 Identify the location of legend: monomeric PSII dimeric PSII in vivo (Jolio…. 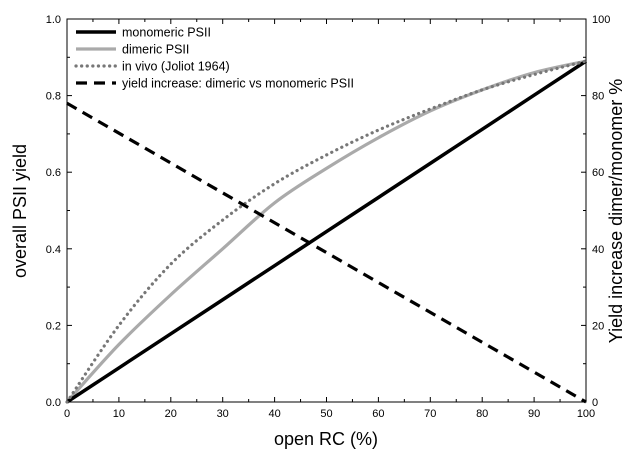
(214, 58).